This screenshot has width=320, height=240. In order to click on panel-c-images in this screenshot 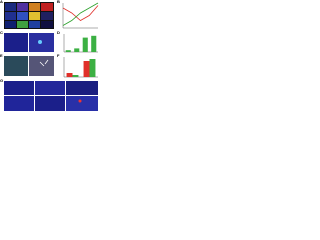, I will do `click(29, 42)`.